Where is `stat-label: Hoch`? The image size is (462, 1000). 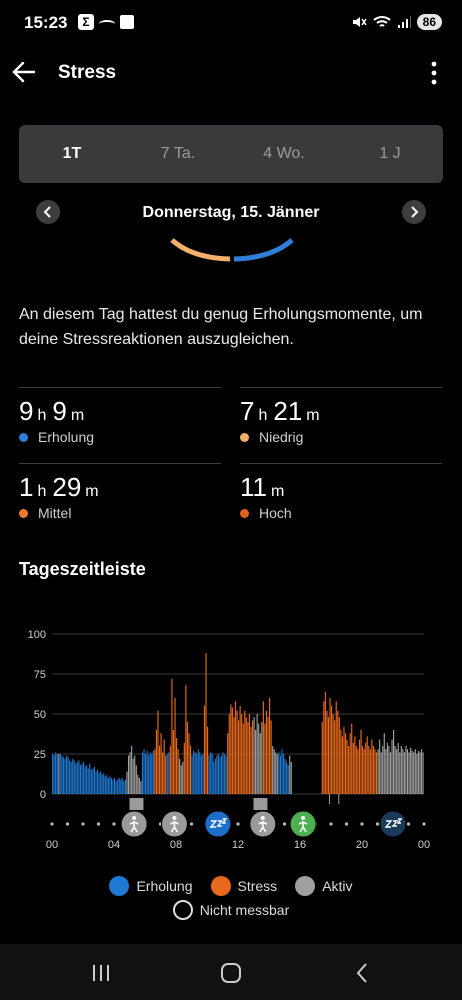
stat-label: Hoch is located at coordinates (266, 513).